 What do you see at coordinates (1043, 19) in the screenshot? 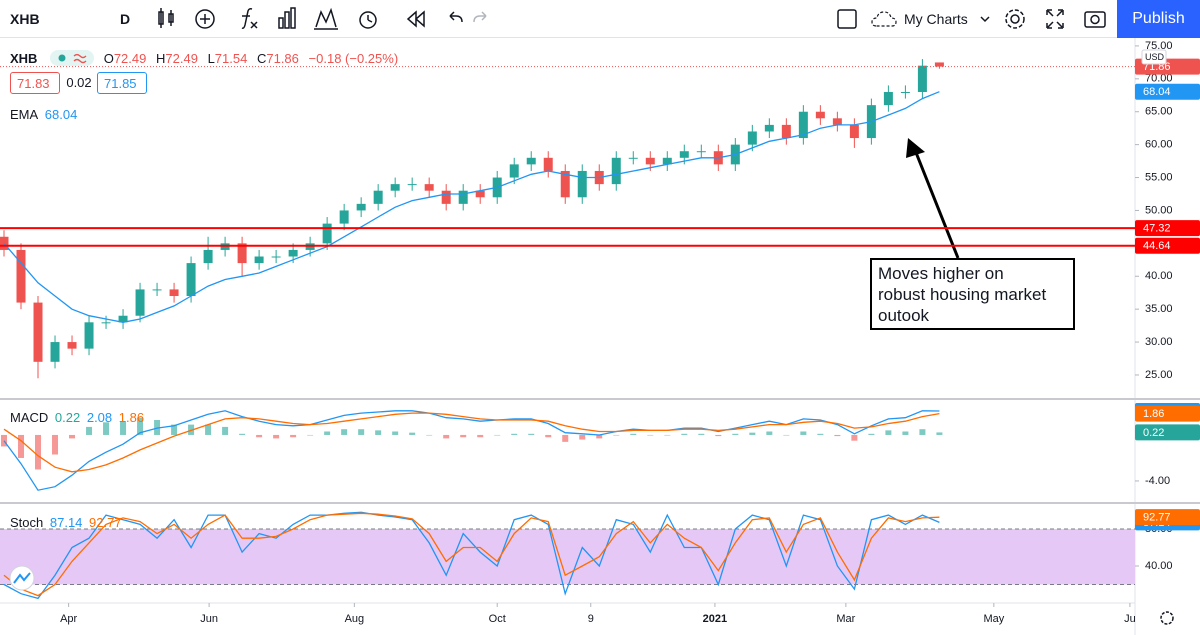
I see `right-icons` at bounding box center [1043, 19].